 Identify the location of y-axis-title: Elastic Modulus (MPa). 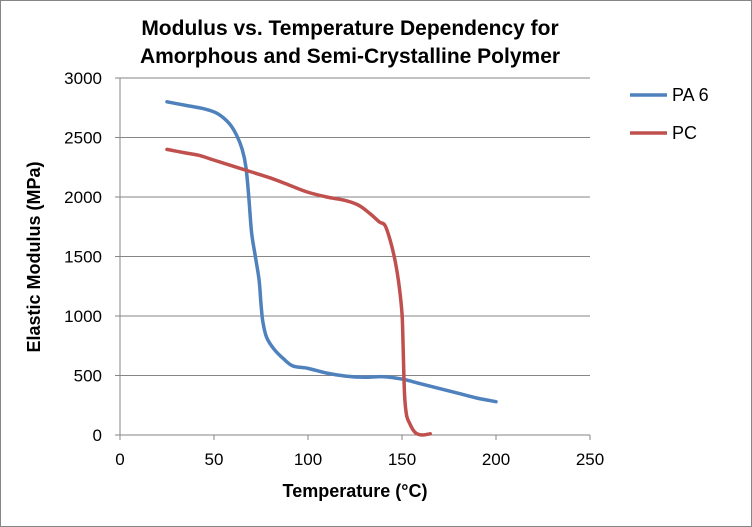
(34, 256).